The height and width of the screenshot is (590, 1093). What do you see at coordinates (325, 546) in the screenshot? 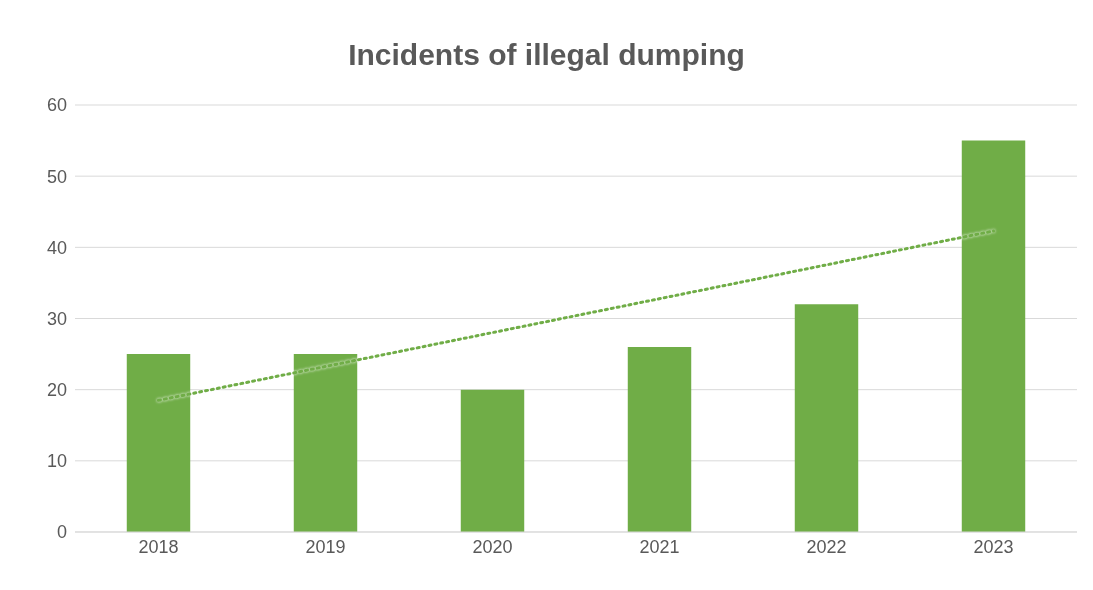
I see `x-tick-label: 2019` at bounding box center [325, 546].